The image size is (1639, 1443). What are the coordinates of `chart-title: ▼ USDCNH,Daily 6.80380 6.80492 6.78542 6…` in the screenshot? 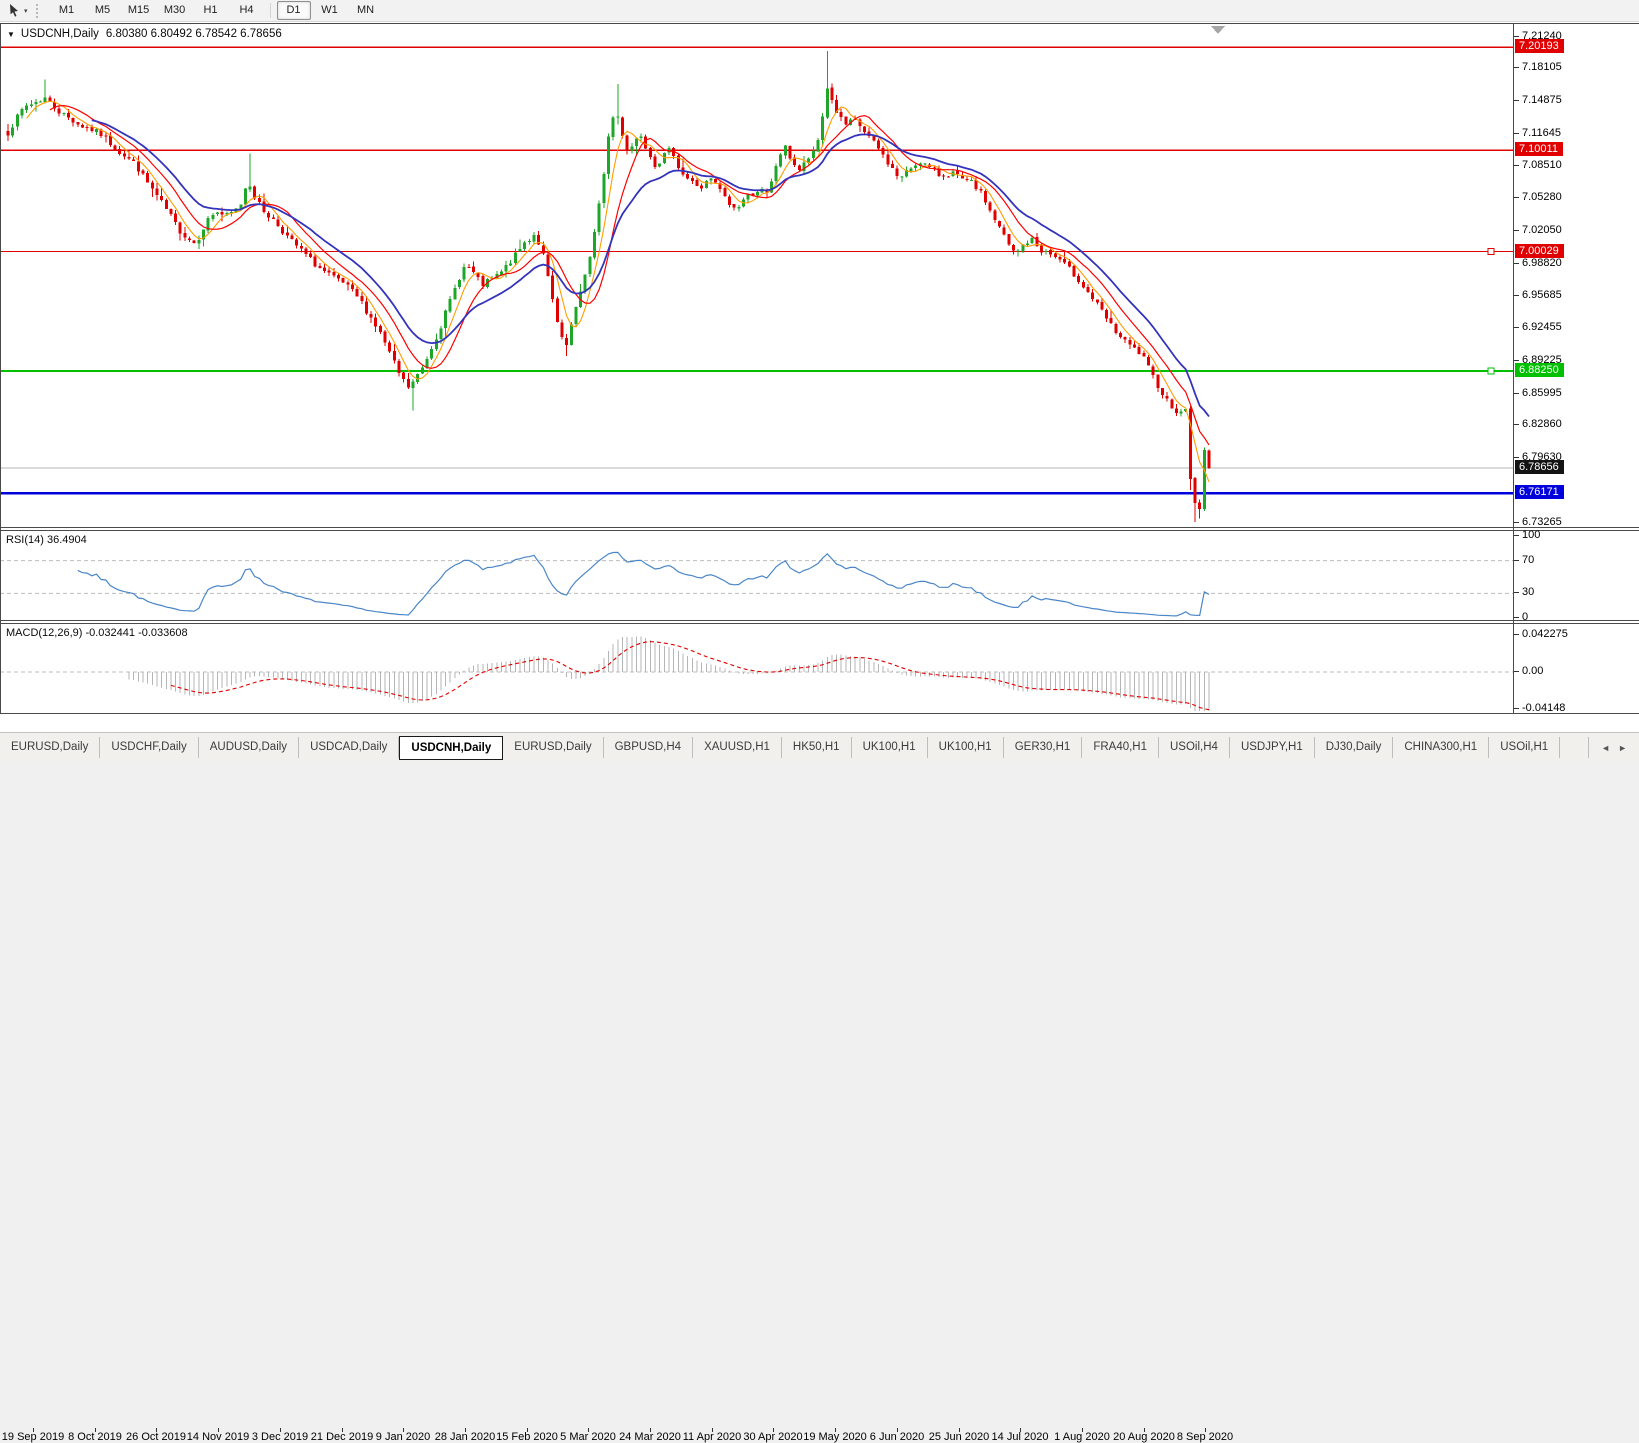 It's located at (144, 34).